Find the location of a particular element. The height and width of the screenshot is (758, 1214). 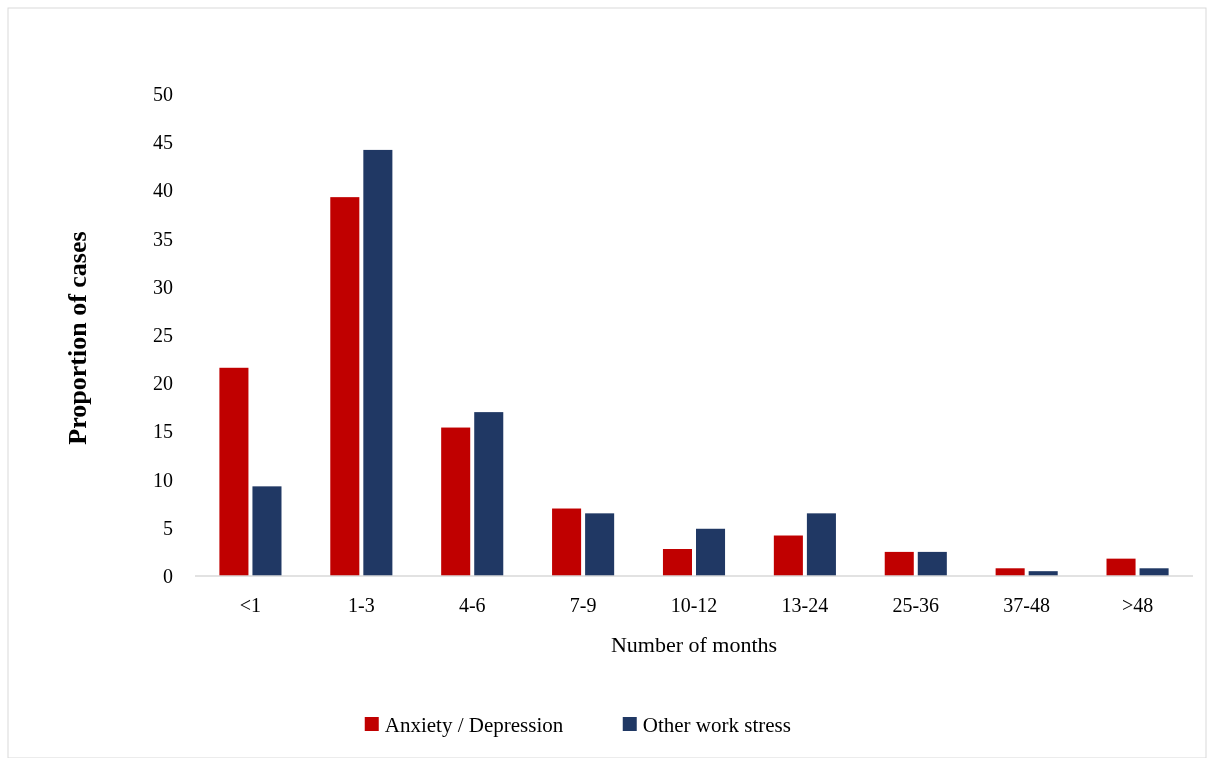

x-tick-label: 4-6 is located at coordinates (472, 605).